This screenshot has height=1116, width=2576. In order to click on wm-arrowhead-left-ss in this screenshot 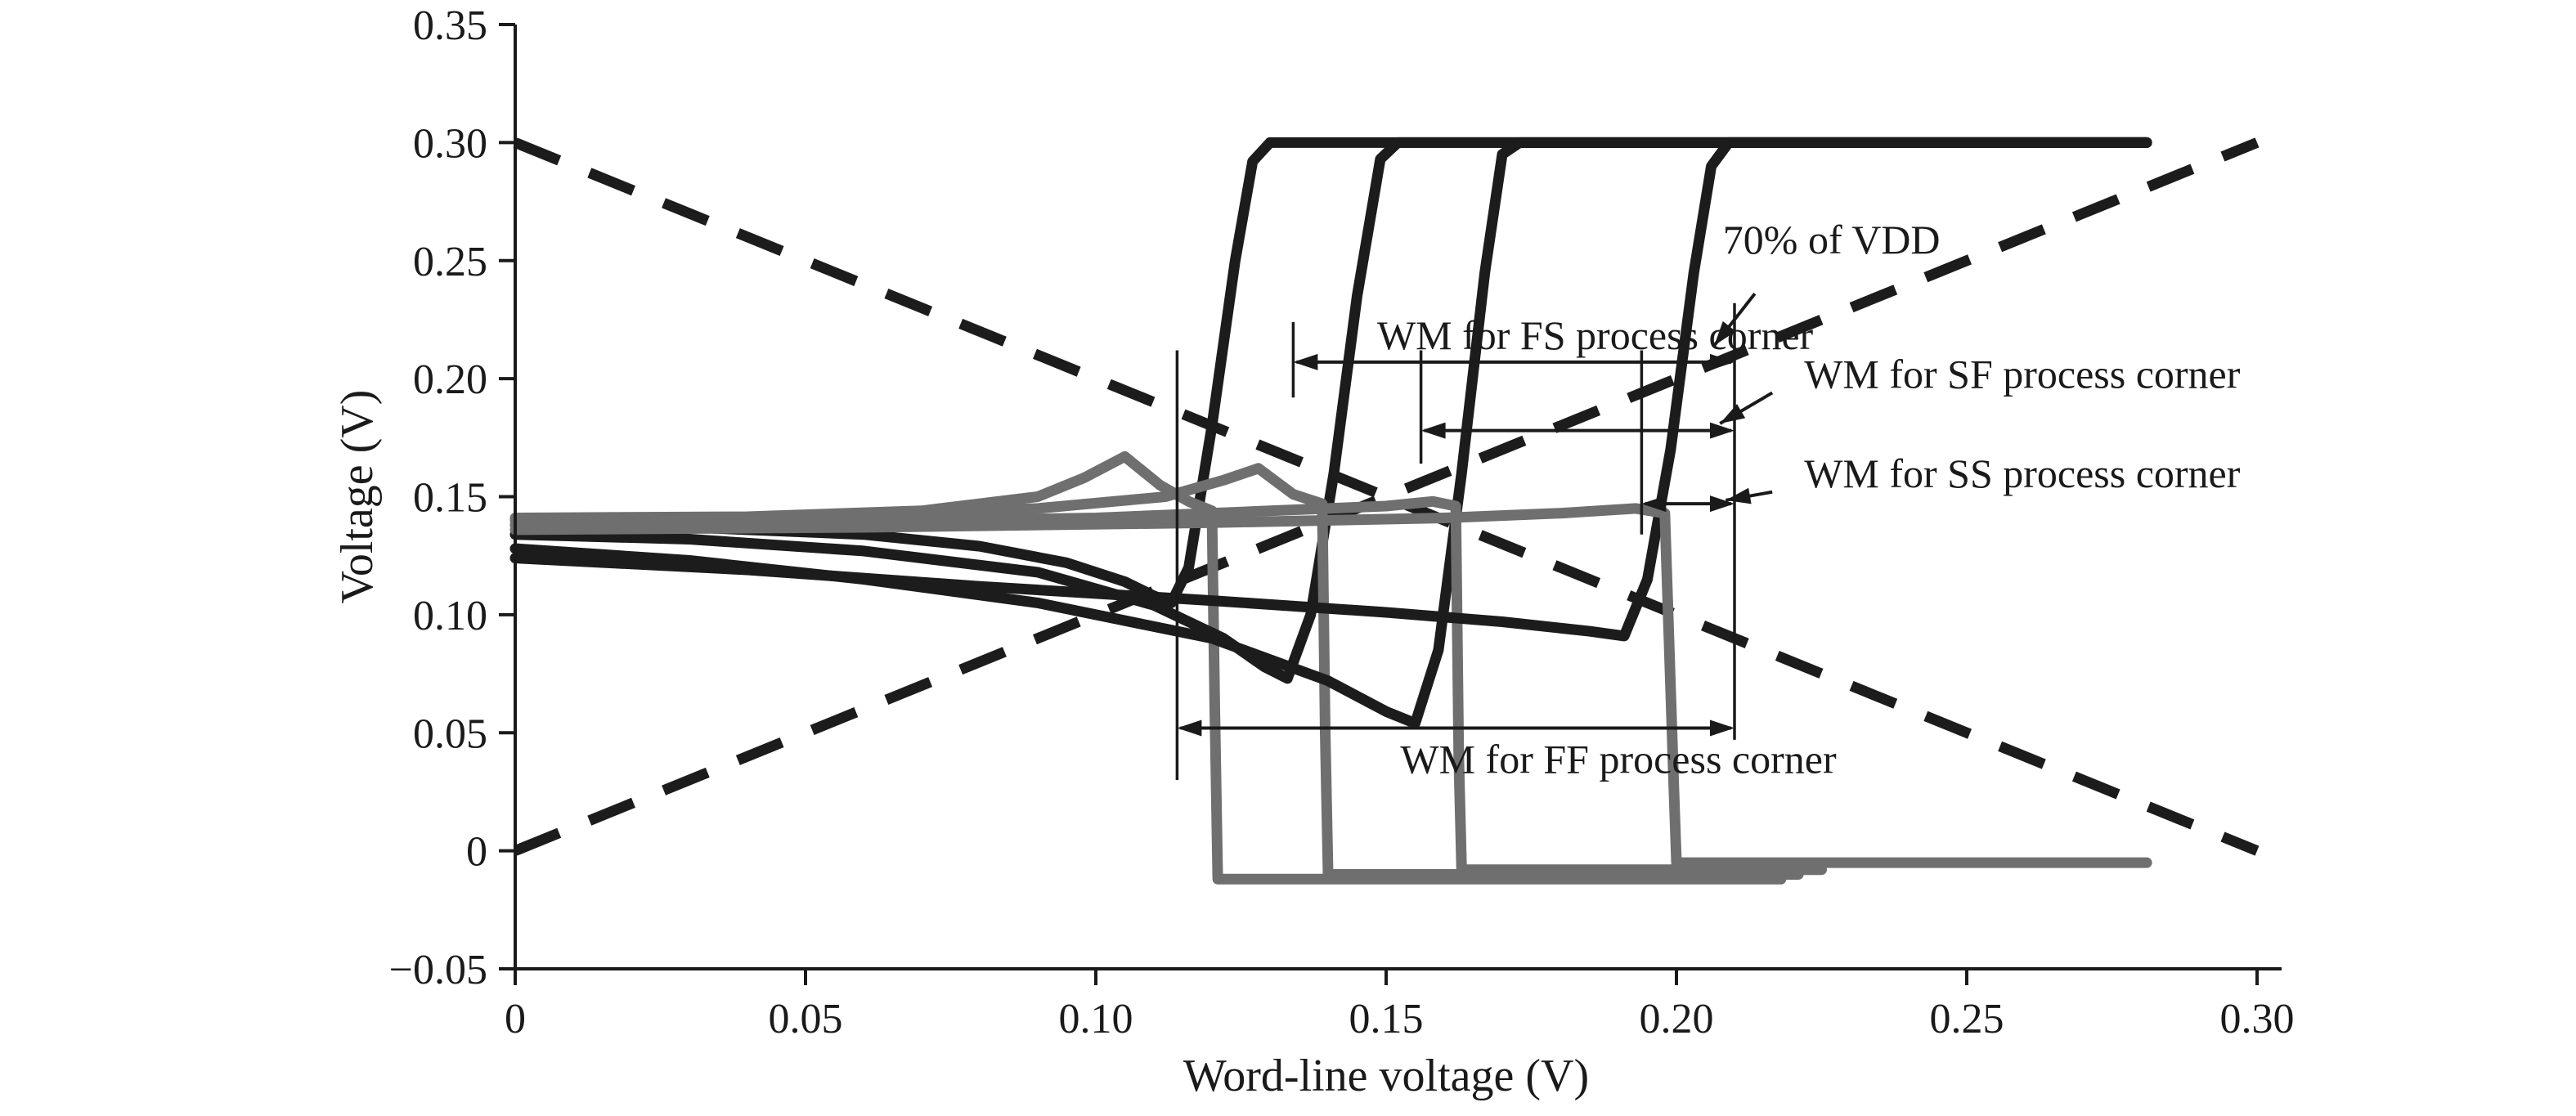, I will do `click(1654, 504)`.